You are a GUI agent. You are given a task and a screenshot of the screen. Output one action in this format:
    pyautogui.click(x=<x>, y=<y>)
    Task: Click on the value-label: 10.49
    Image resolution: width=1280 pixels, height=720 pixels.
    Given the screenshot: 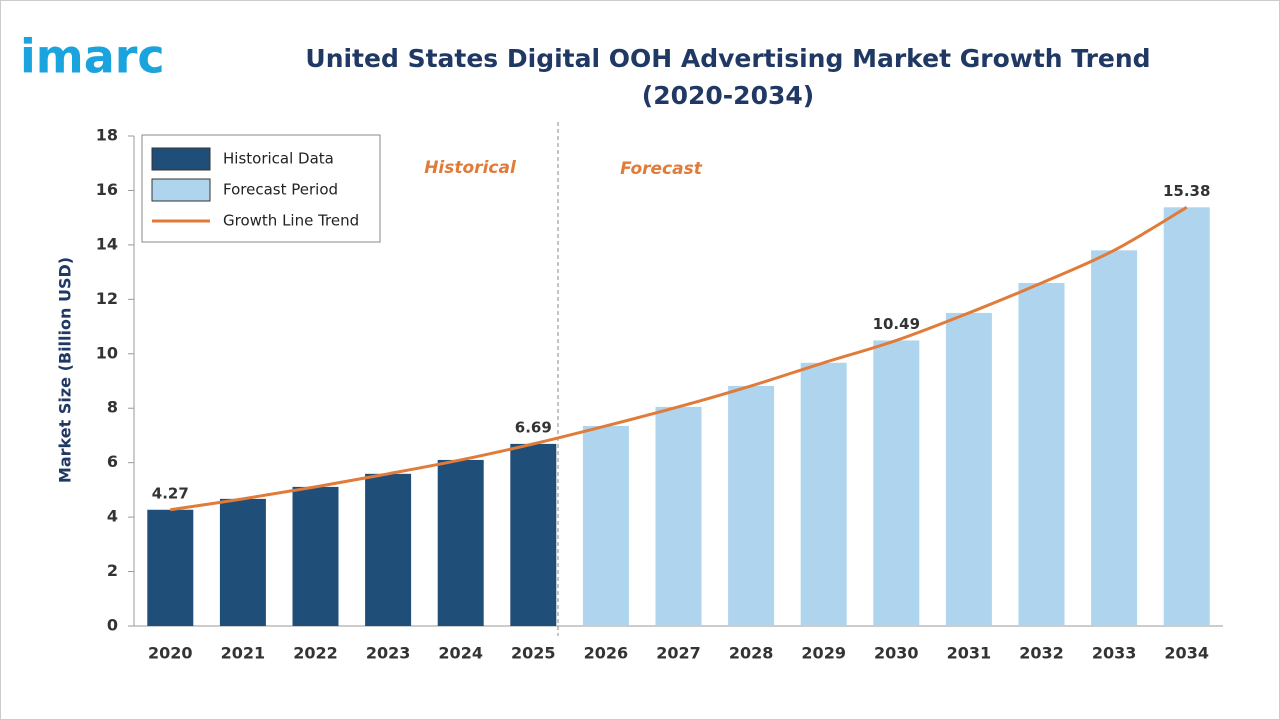 What is the action you would take?
    pyautogui.click(x=896, y=324)
    